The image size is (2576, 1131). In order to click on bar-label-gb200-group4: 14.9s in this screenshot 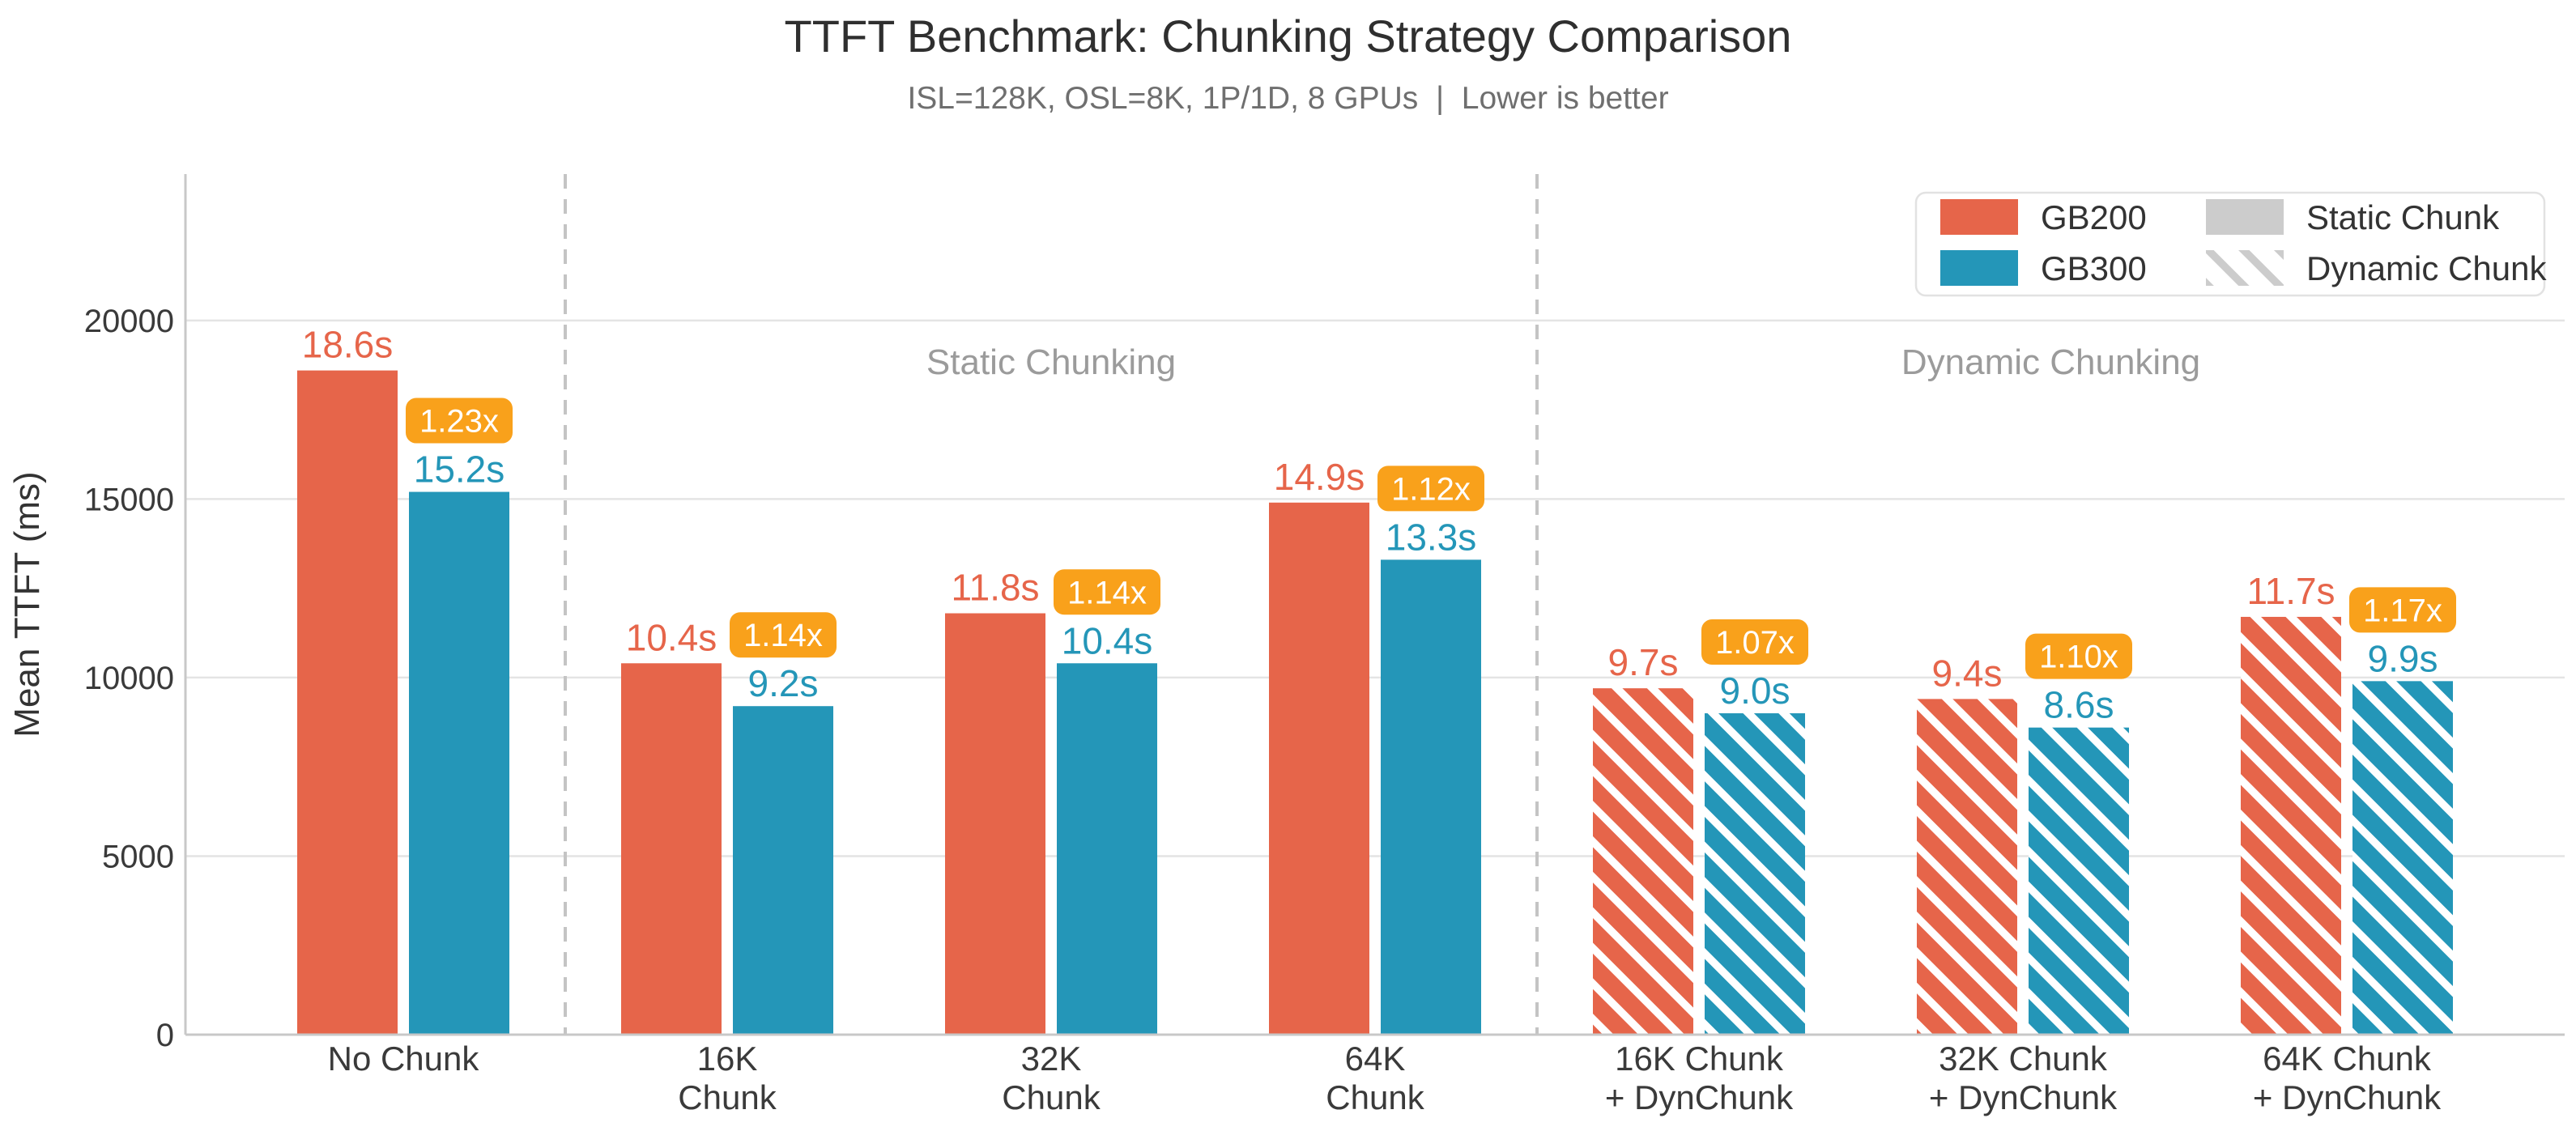, I will do `click(1319, 477)`.